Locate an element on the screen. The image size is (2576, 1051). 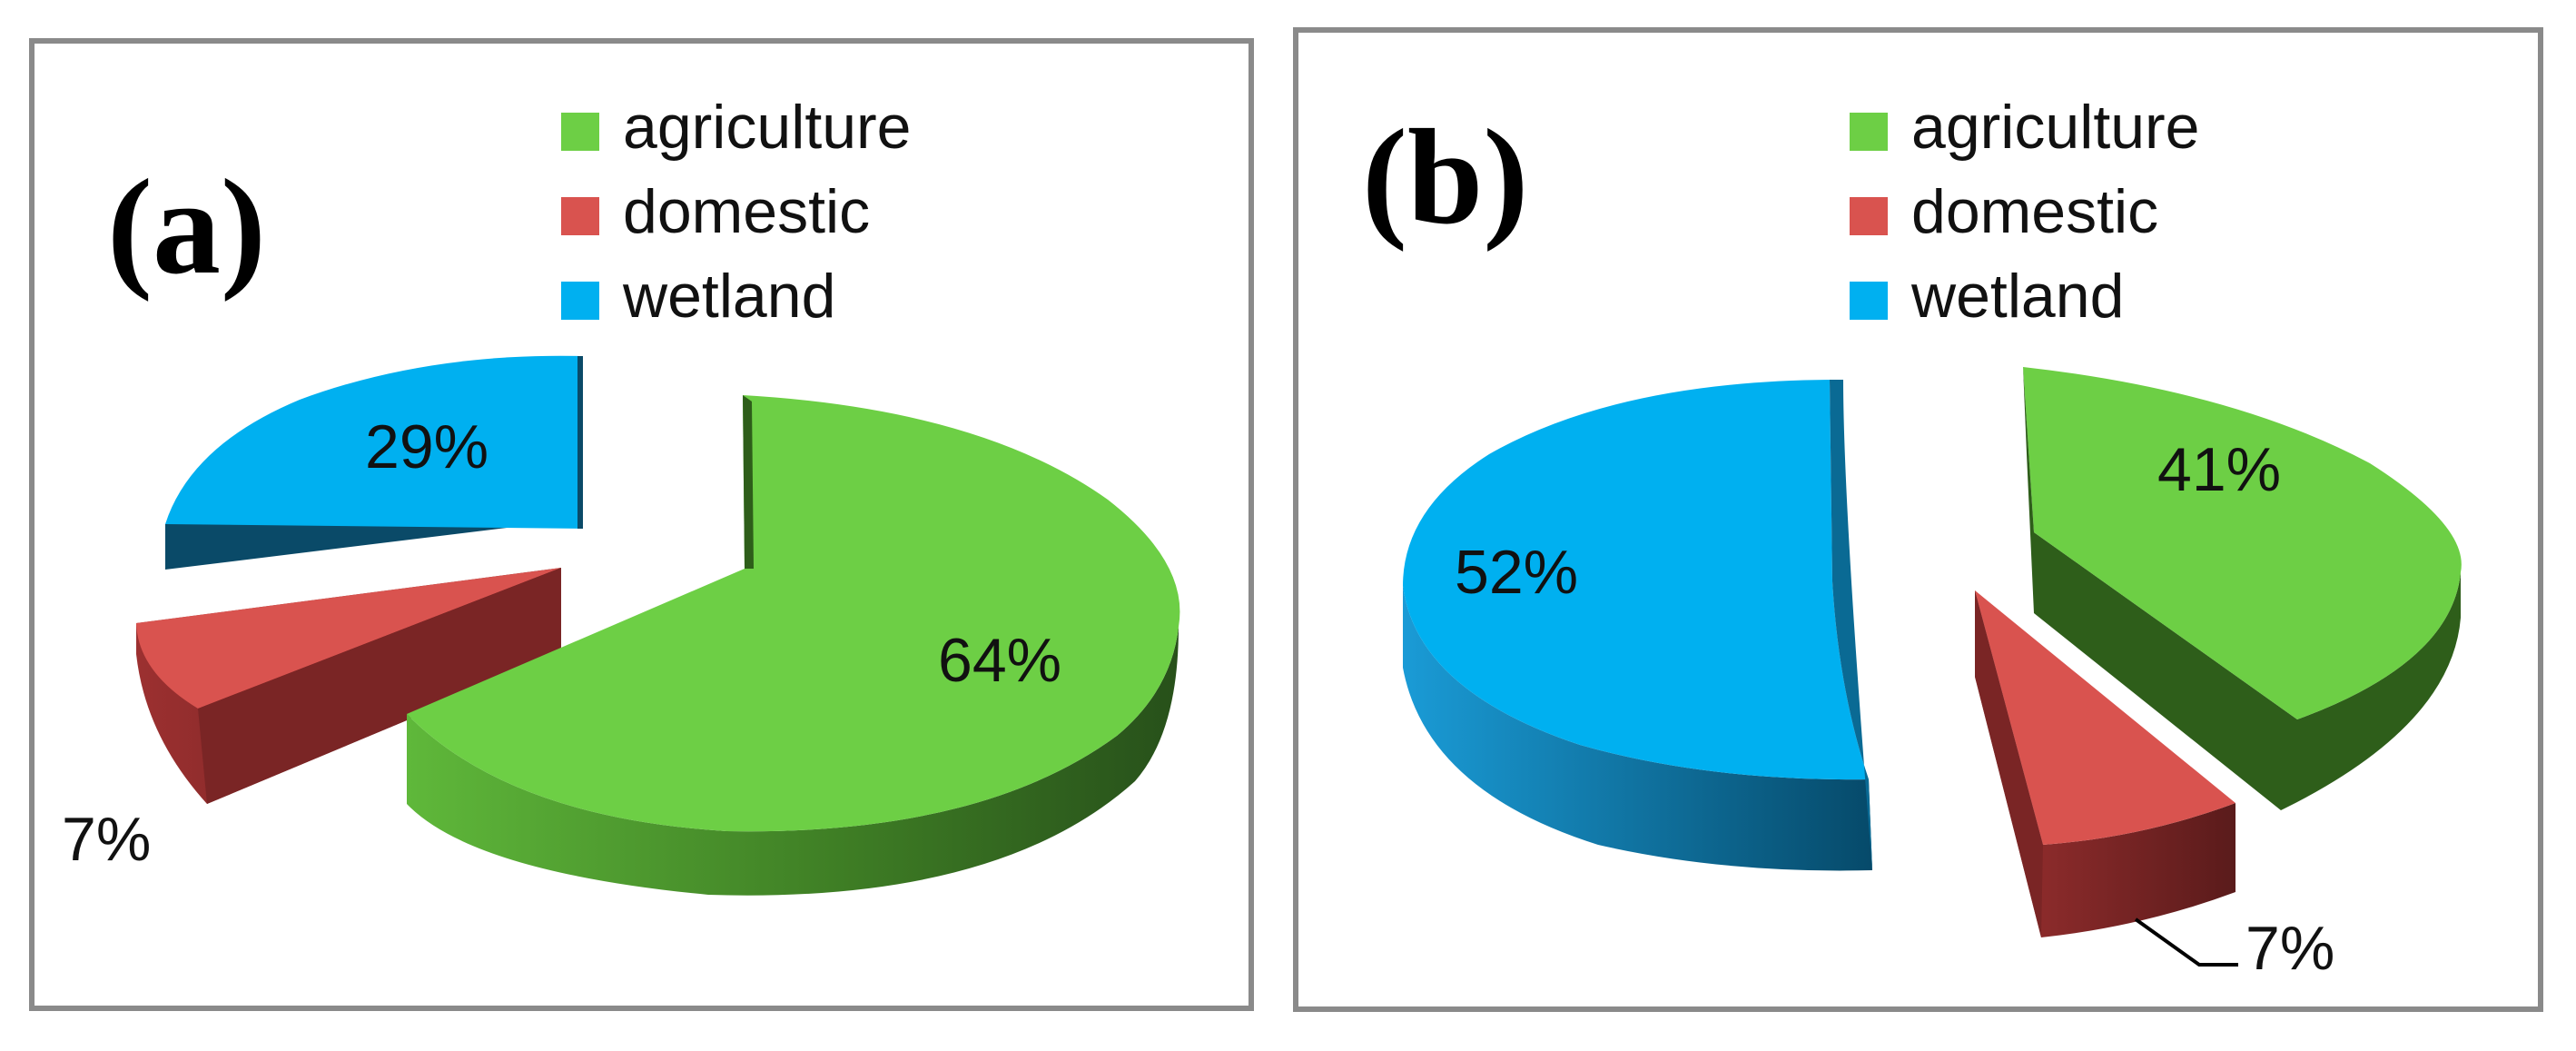
pie-a-slice-domestic is located at coordinates (348, 686).